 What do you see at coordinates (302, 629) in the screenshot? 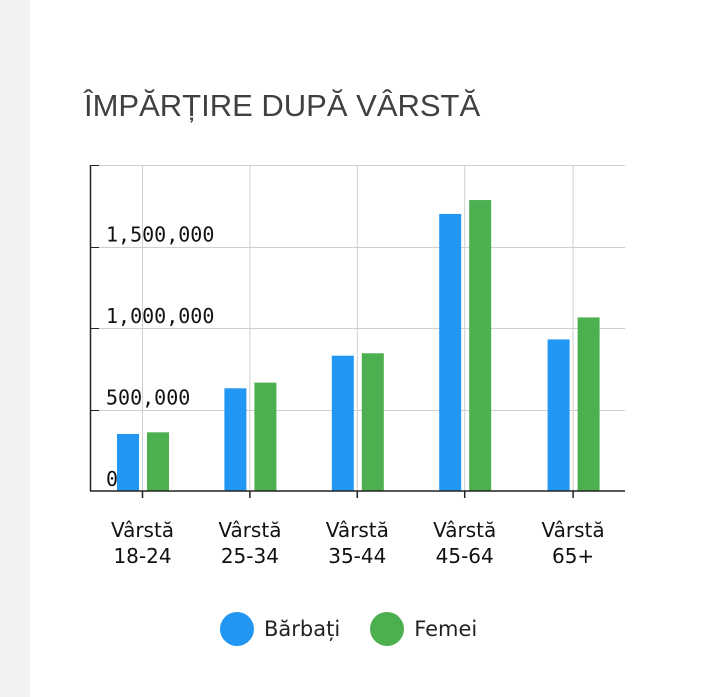
I see `legend-label-barbati: Bărbați` at bounding box center [302, 629].